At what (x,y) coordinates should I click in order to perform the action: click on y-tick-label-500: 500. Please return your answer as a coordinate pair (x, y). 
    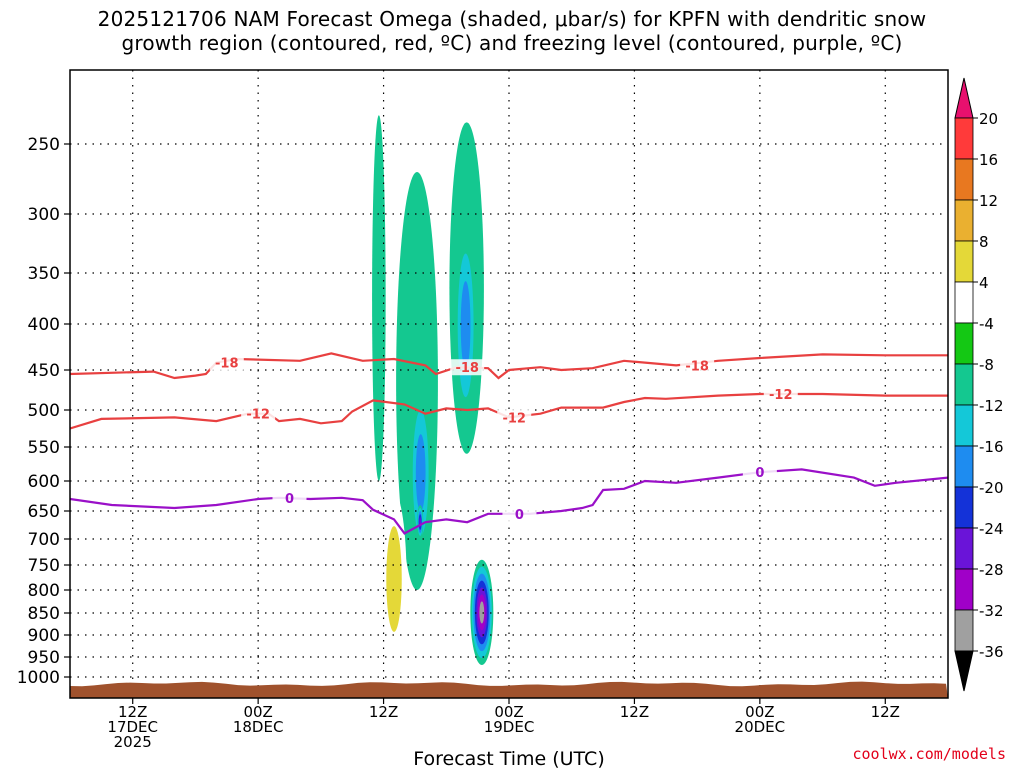
    Looking at the image, I should click on (44, 411).